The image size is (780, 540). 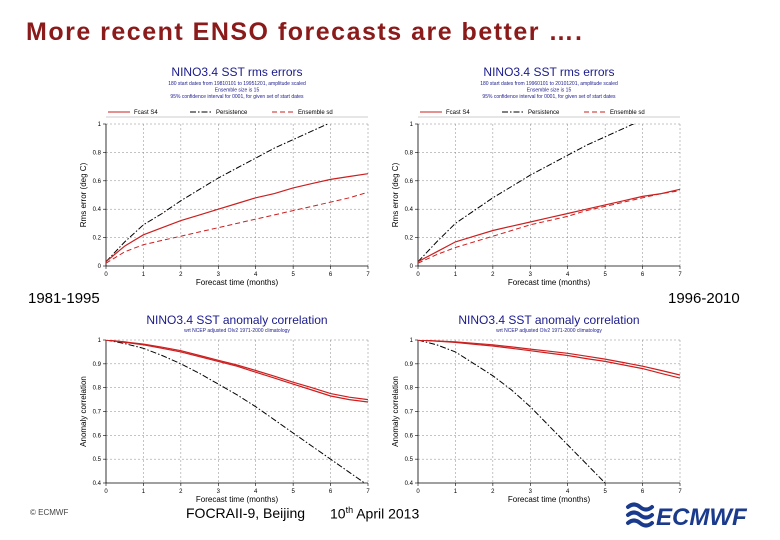 I want to click on ecmwf-wave-icon, so click(x=640, y=515).